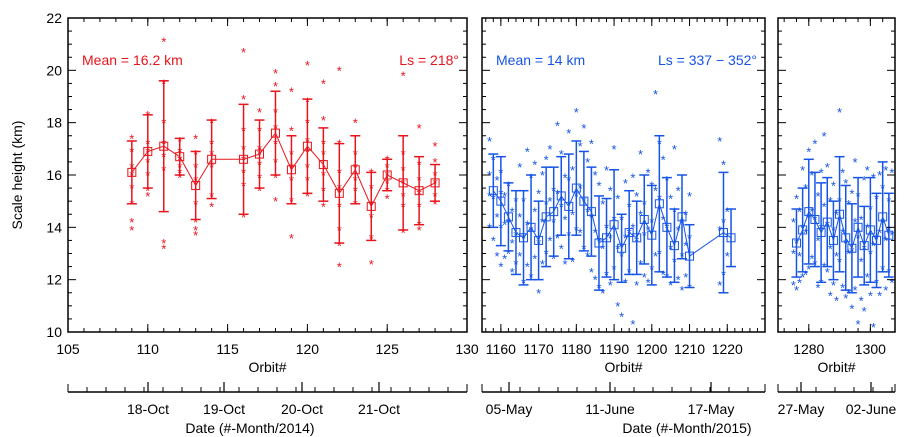 This screenshot has width=915, height=437. What do you see at coordinates (68, 349) in the screenshot?
I see `x-tick-label: 105` at bounding box center [68, 349].